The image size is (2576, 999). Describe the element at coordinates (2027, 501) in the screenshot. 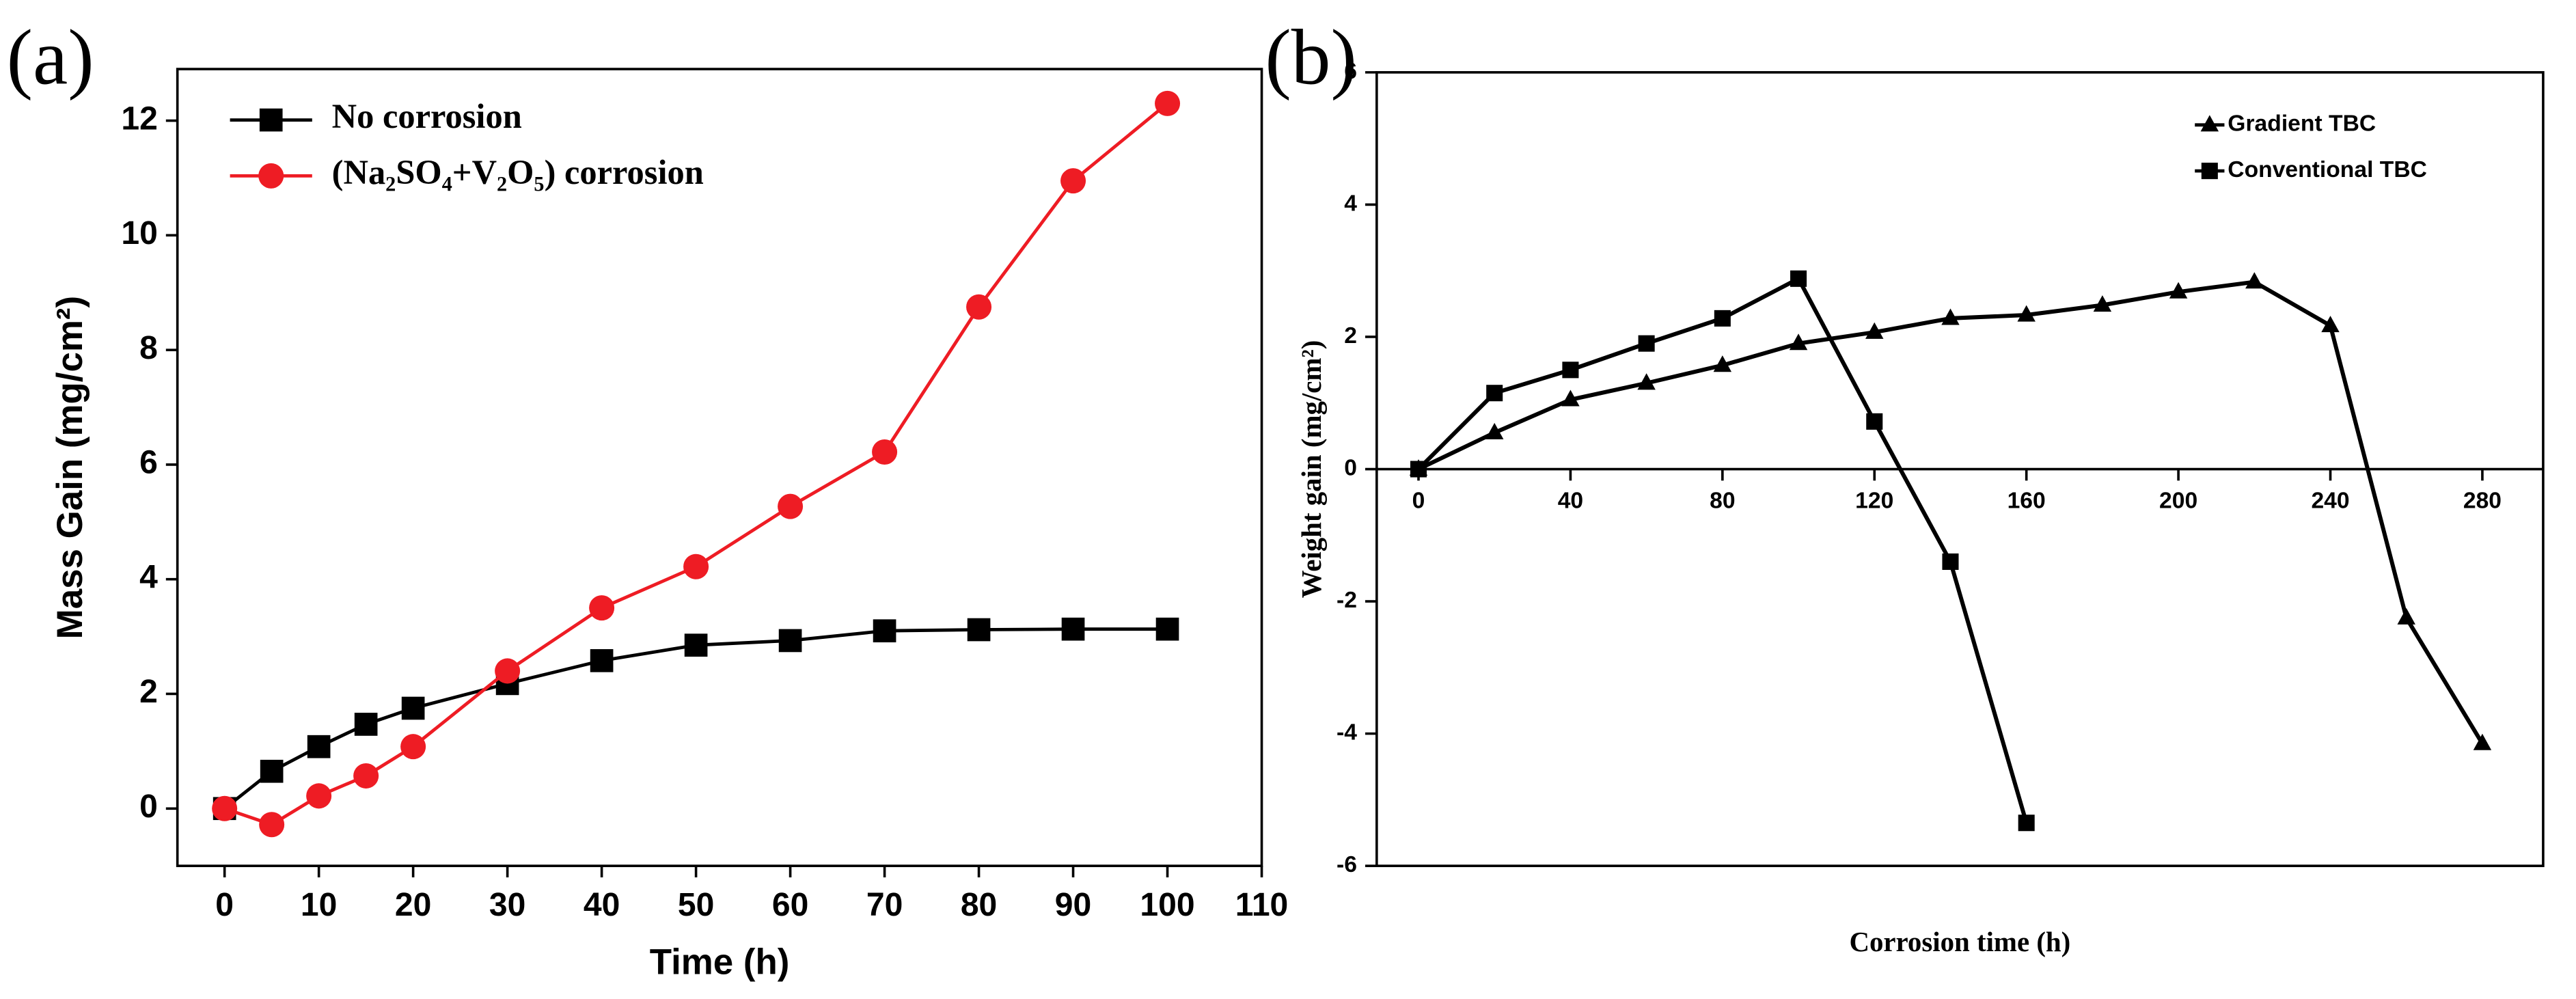

I see `x-tick-label: 160` at that location.